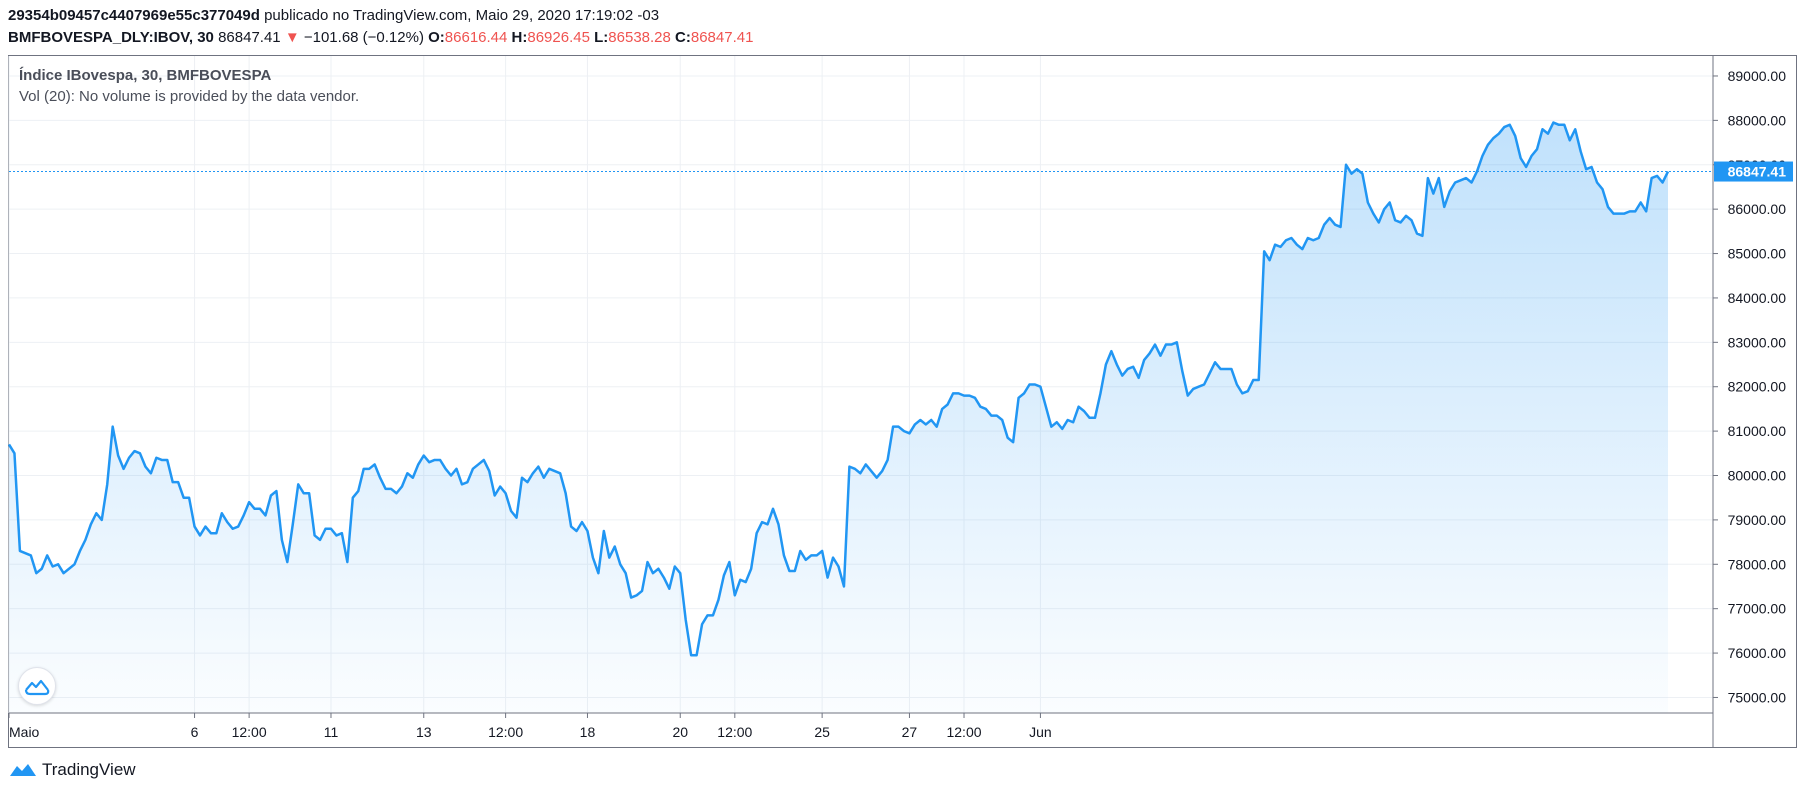  What do you see at coordinates (89, 769) in the screenshot?
I see `brand-name: TradingView` at bounding box center [89, 769].